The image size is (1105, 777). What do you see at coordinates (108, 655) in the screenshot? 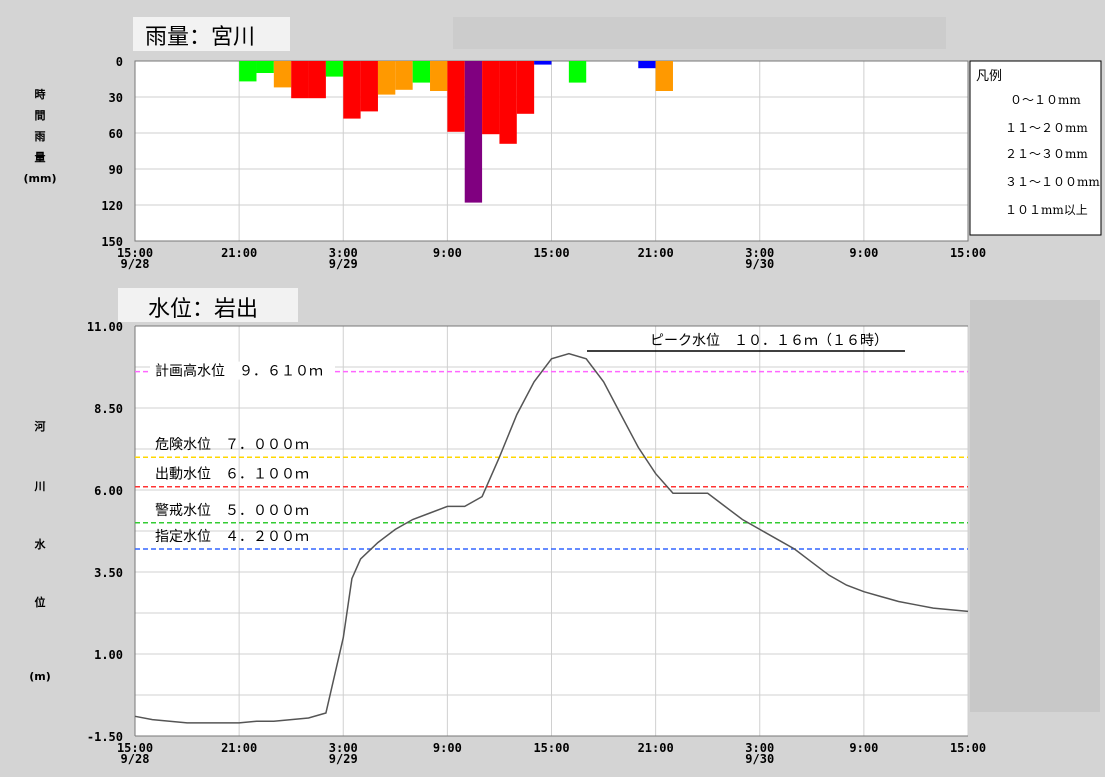
I see `level-ytick-label: 1.00` at bounding box center [108, 655].